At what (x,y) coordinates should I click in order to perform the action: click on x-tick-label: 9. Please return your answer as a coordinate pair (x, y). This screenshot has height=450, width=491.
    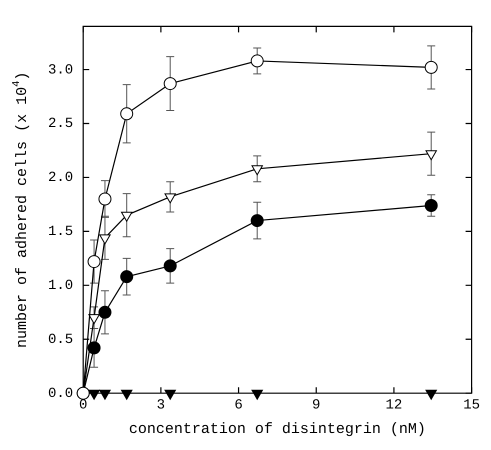
    Looking at the image, I should click on (316, 405).